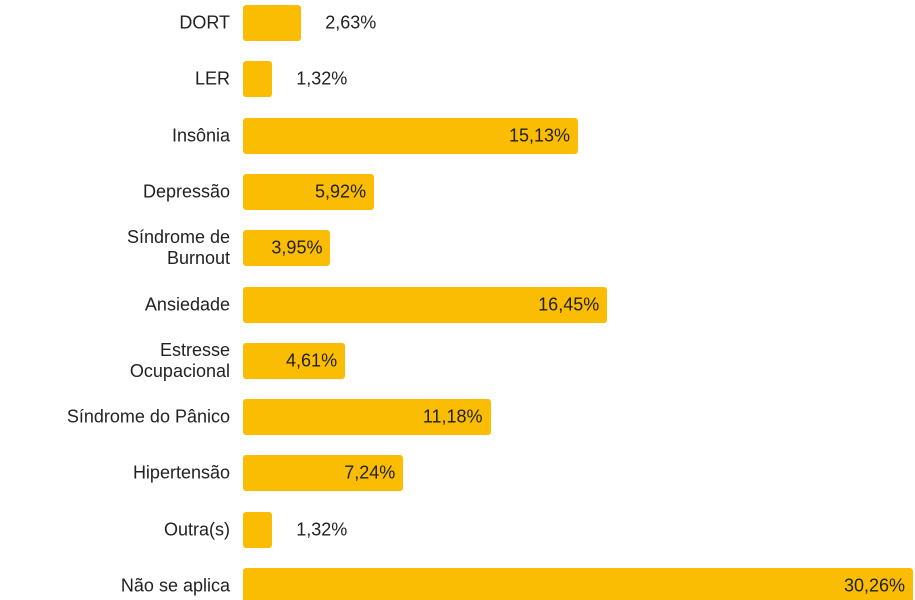 The image size is (915, 600). What do you see at coordinates (341, 191) in the screenshot?
I see `value-label: 5,92%` at bounding box center [341, 191].